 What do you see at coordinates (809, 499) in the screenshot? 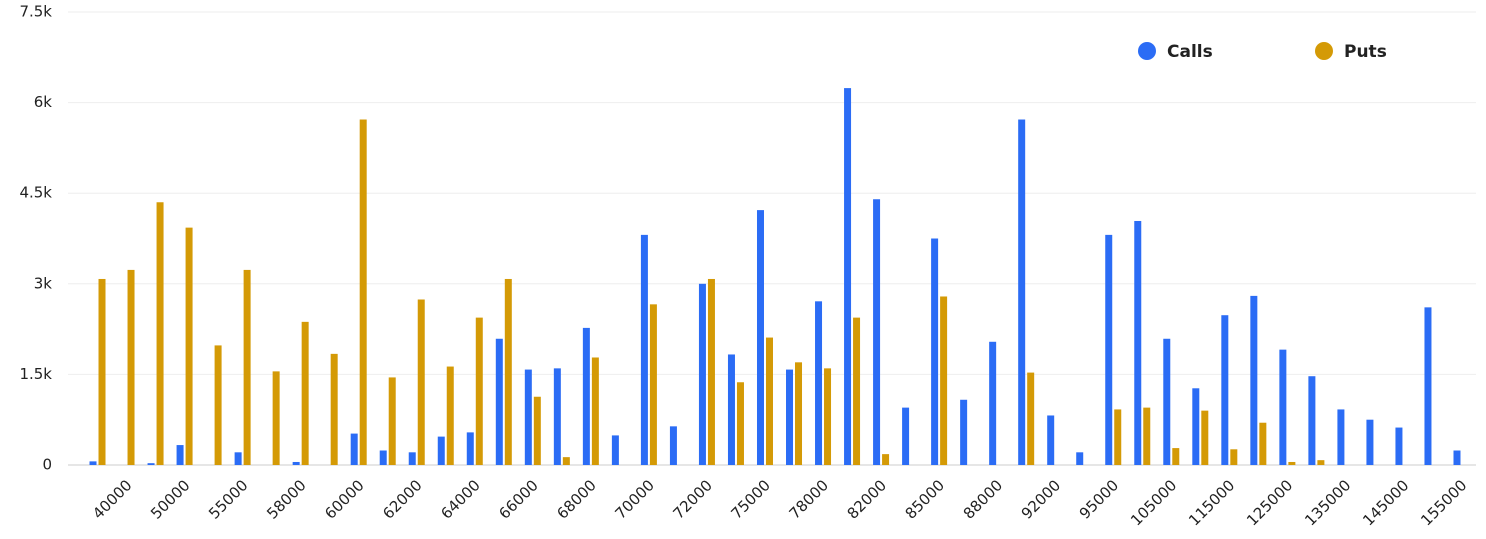
I see `x-tick-label: 78000` at bounding box center [809, 499].